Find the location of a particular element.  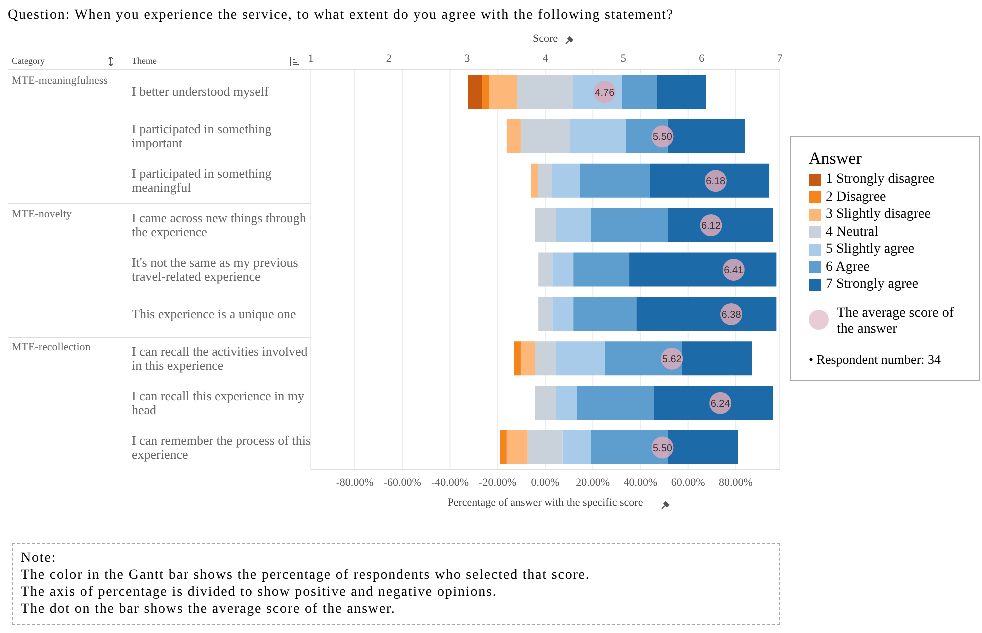

data-label: 6.24 is located at coordinates (720, 404).